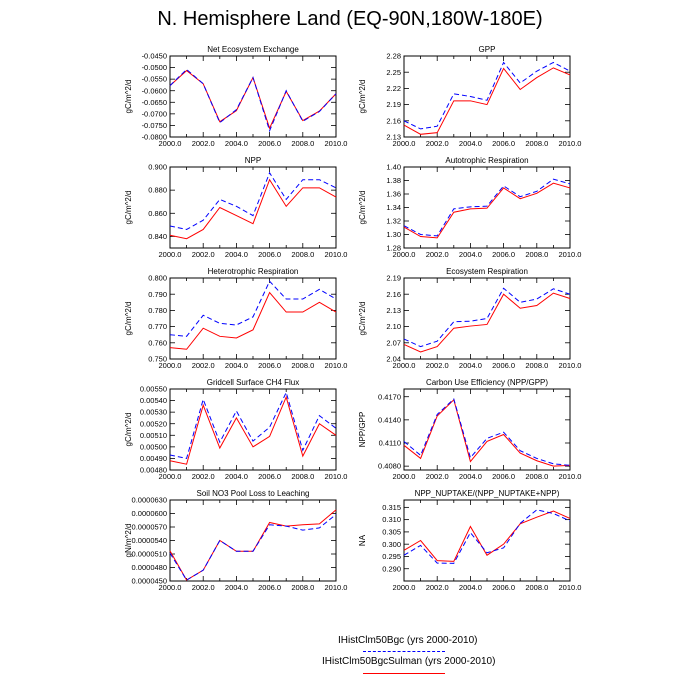 Image resolution: width=700 pixels, height=700 pixels. I want to click on y-tick-label: 2.22, so click(393, 88).